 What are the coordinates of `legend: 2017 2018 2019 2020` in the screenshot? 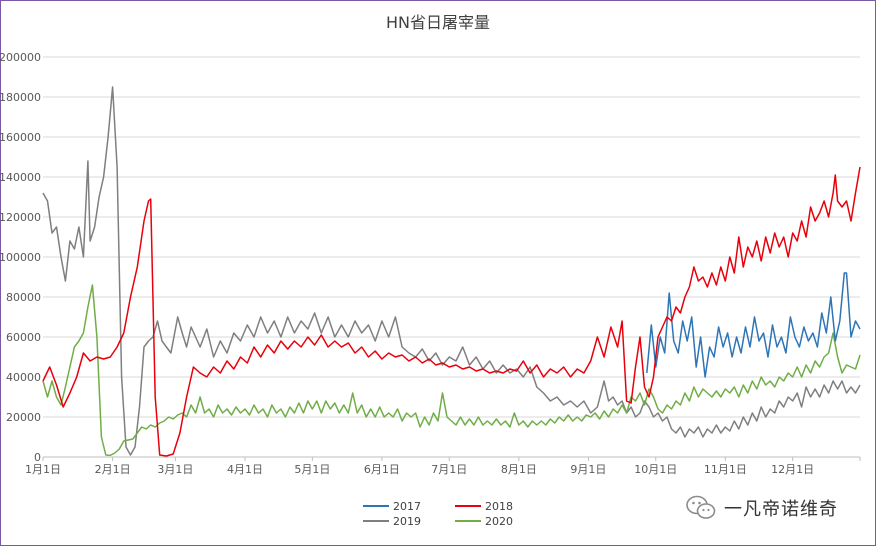 It's located at (438, 514).